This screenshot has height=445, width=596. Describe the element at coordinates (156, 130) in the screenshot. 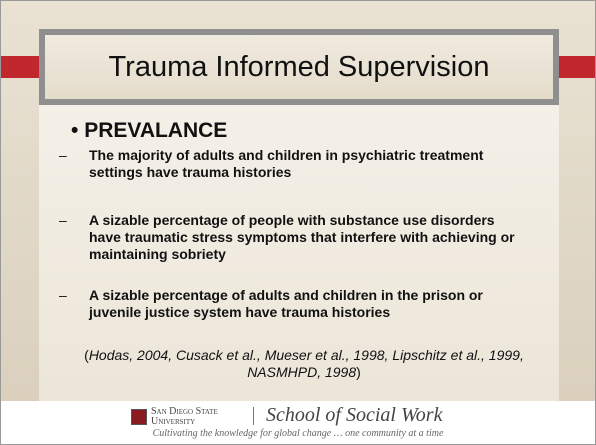

I see `heading-text: PREVALANCE` at that location.